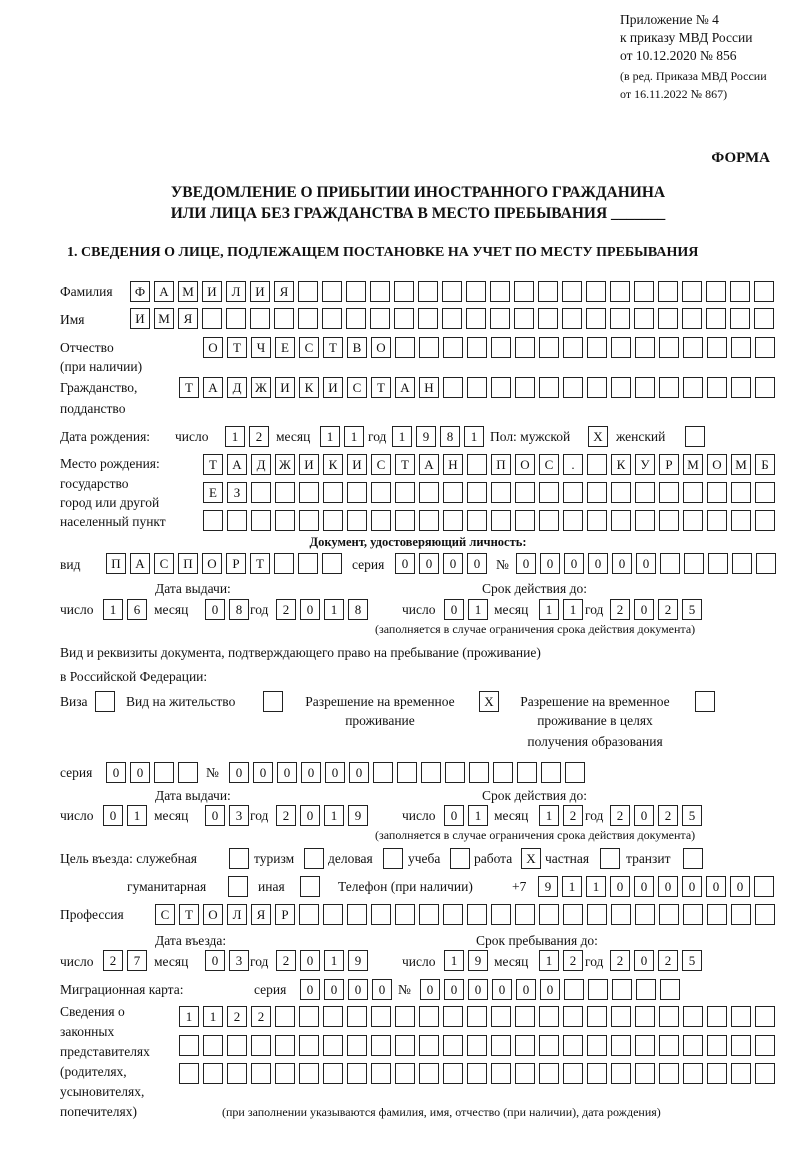 Image resolution: width=800 pixels, height=1163 pixels. What do you see at coordinates (164, 772) in the screenshot?
I see `stay-series-char-cell` at bounding box center [164, 772].